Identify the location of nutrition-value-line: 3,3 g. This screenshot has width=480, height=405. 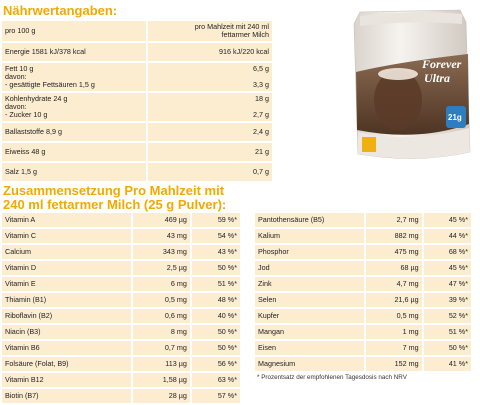
(261, 84).